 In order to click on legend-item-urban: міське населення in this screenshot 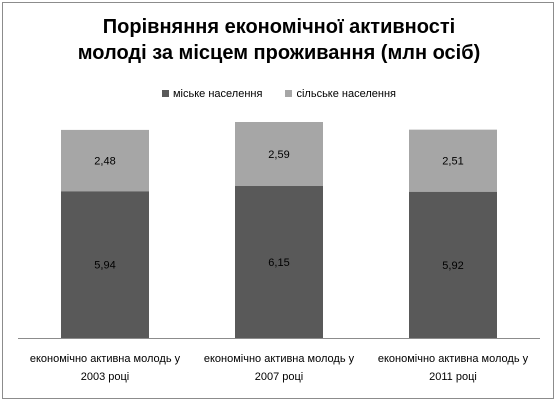, I will do `click(212, 94)`.